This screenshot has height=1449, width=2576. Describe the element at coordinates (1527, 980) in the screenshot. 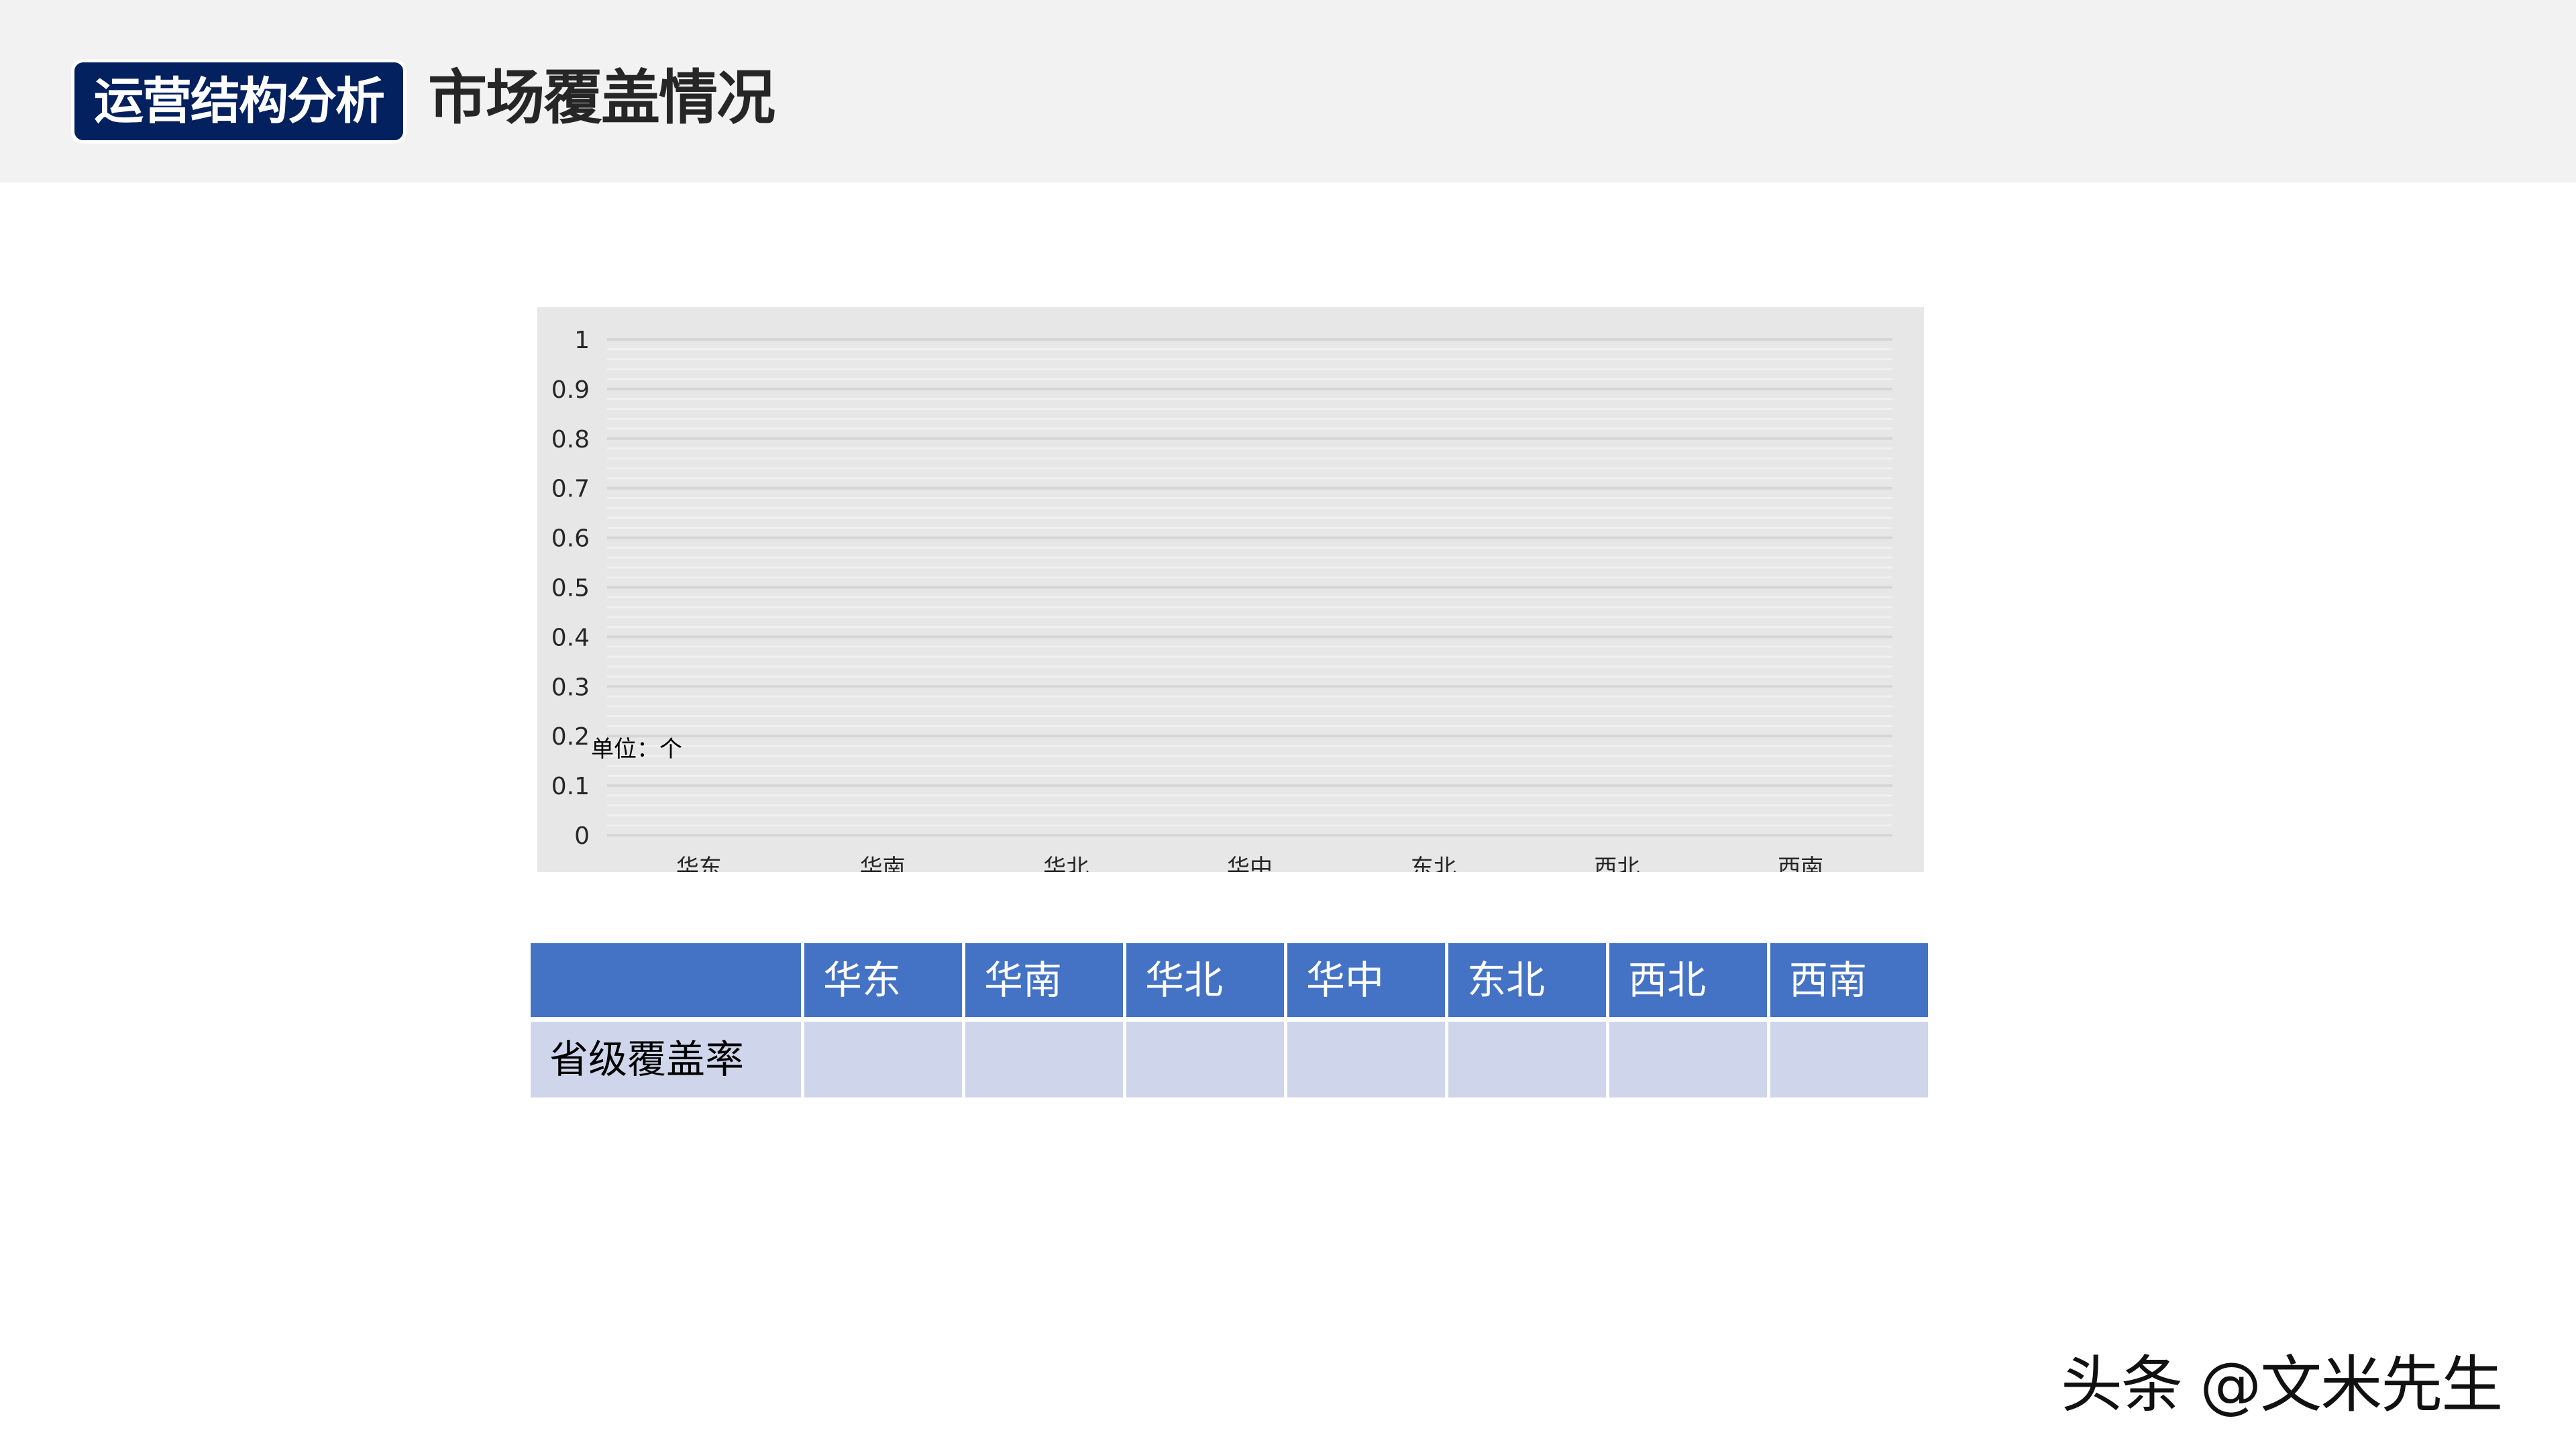

I see `table-header-cell: 东北` at that location.